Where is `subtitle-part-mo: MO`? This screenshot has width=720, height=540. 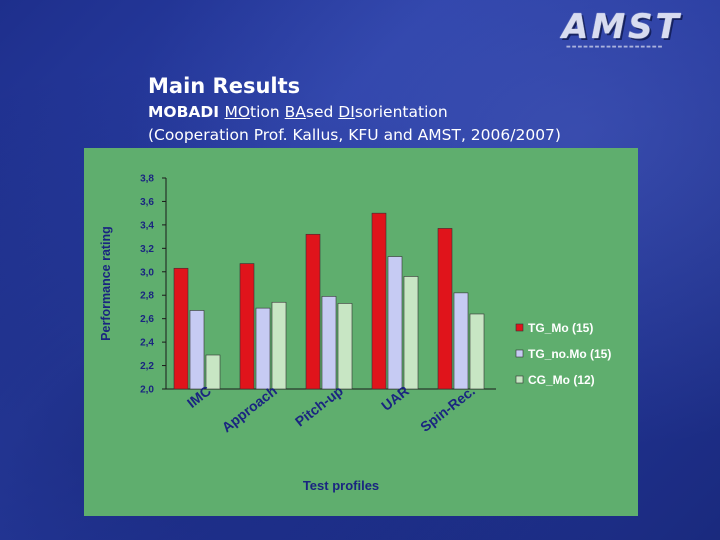
subtitle-part-mo: MO is located at coordinates (237, 112).